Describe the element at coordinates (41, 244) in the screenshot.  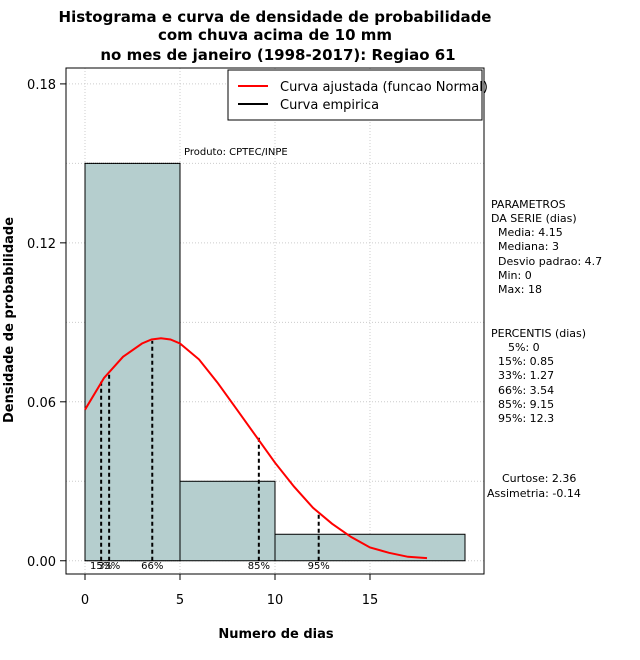
I see `y-tick-label: 0.12` at that location.